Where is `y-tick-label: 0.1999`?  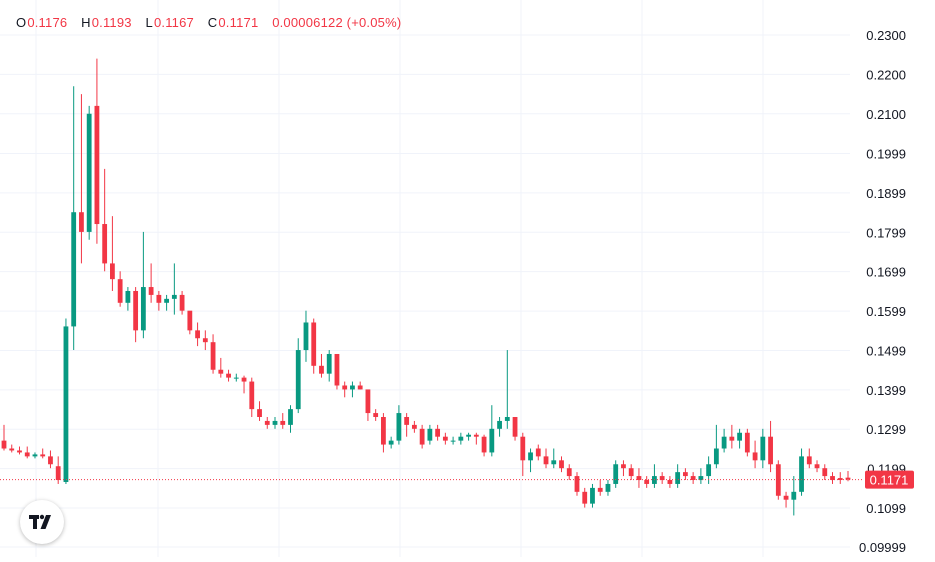
y-tick-label: 0.1999 is located at coordinates (886, 154).